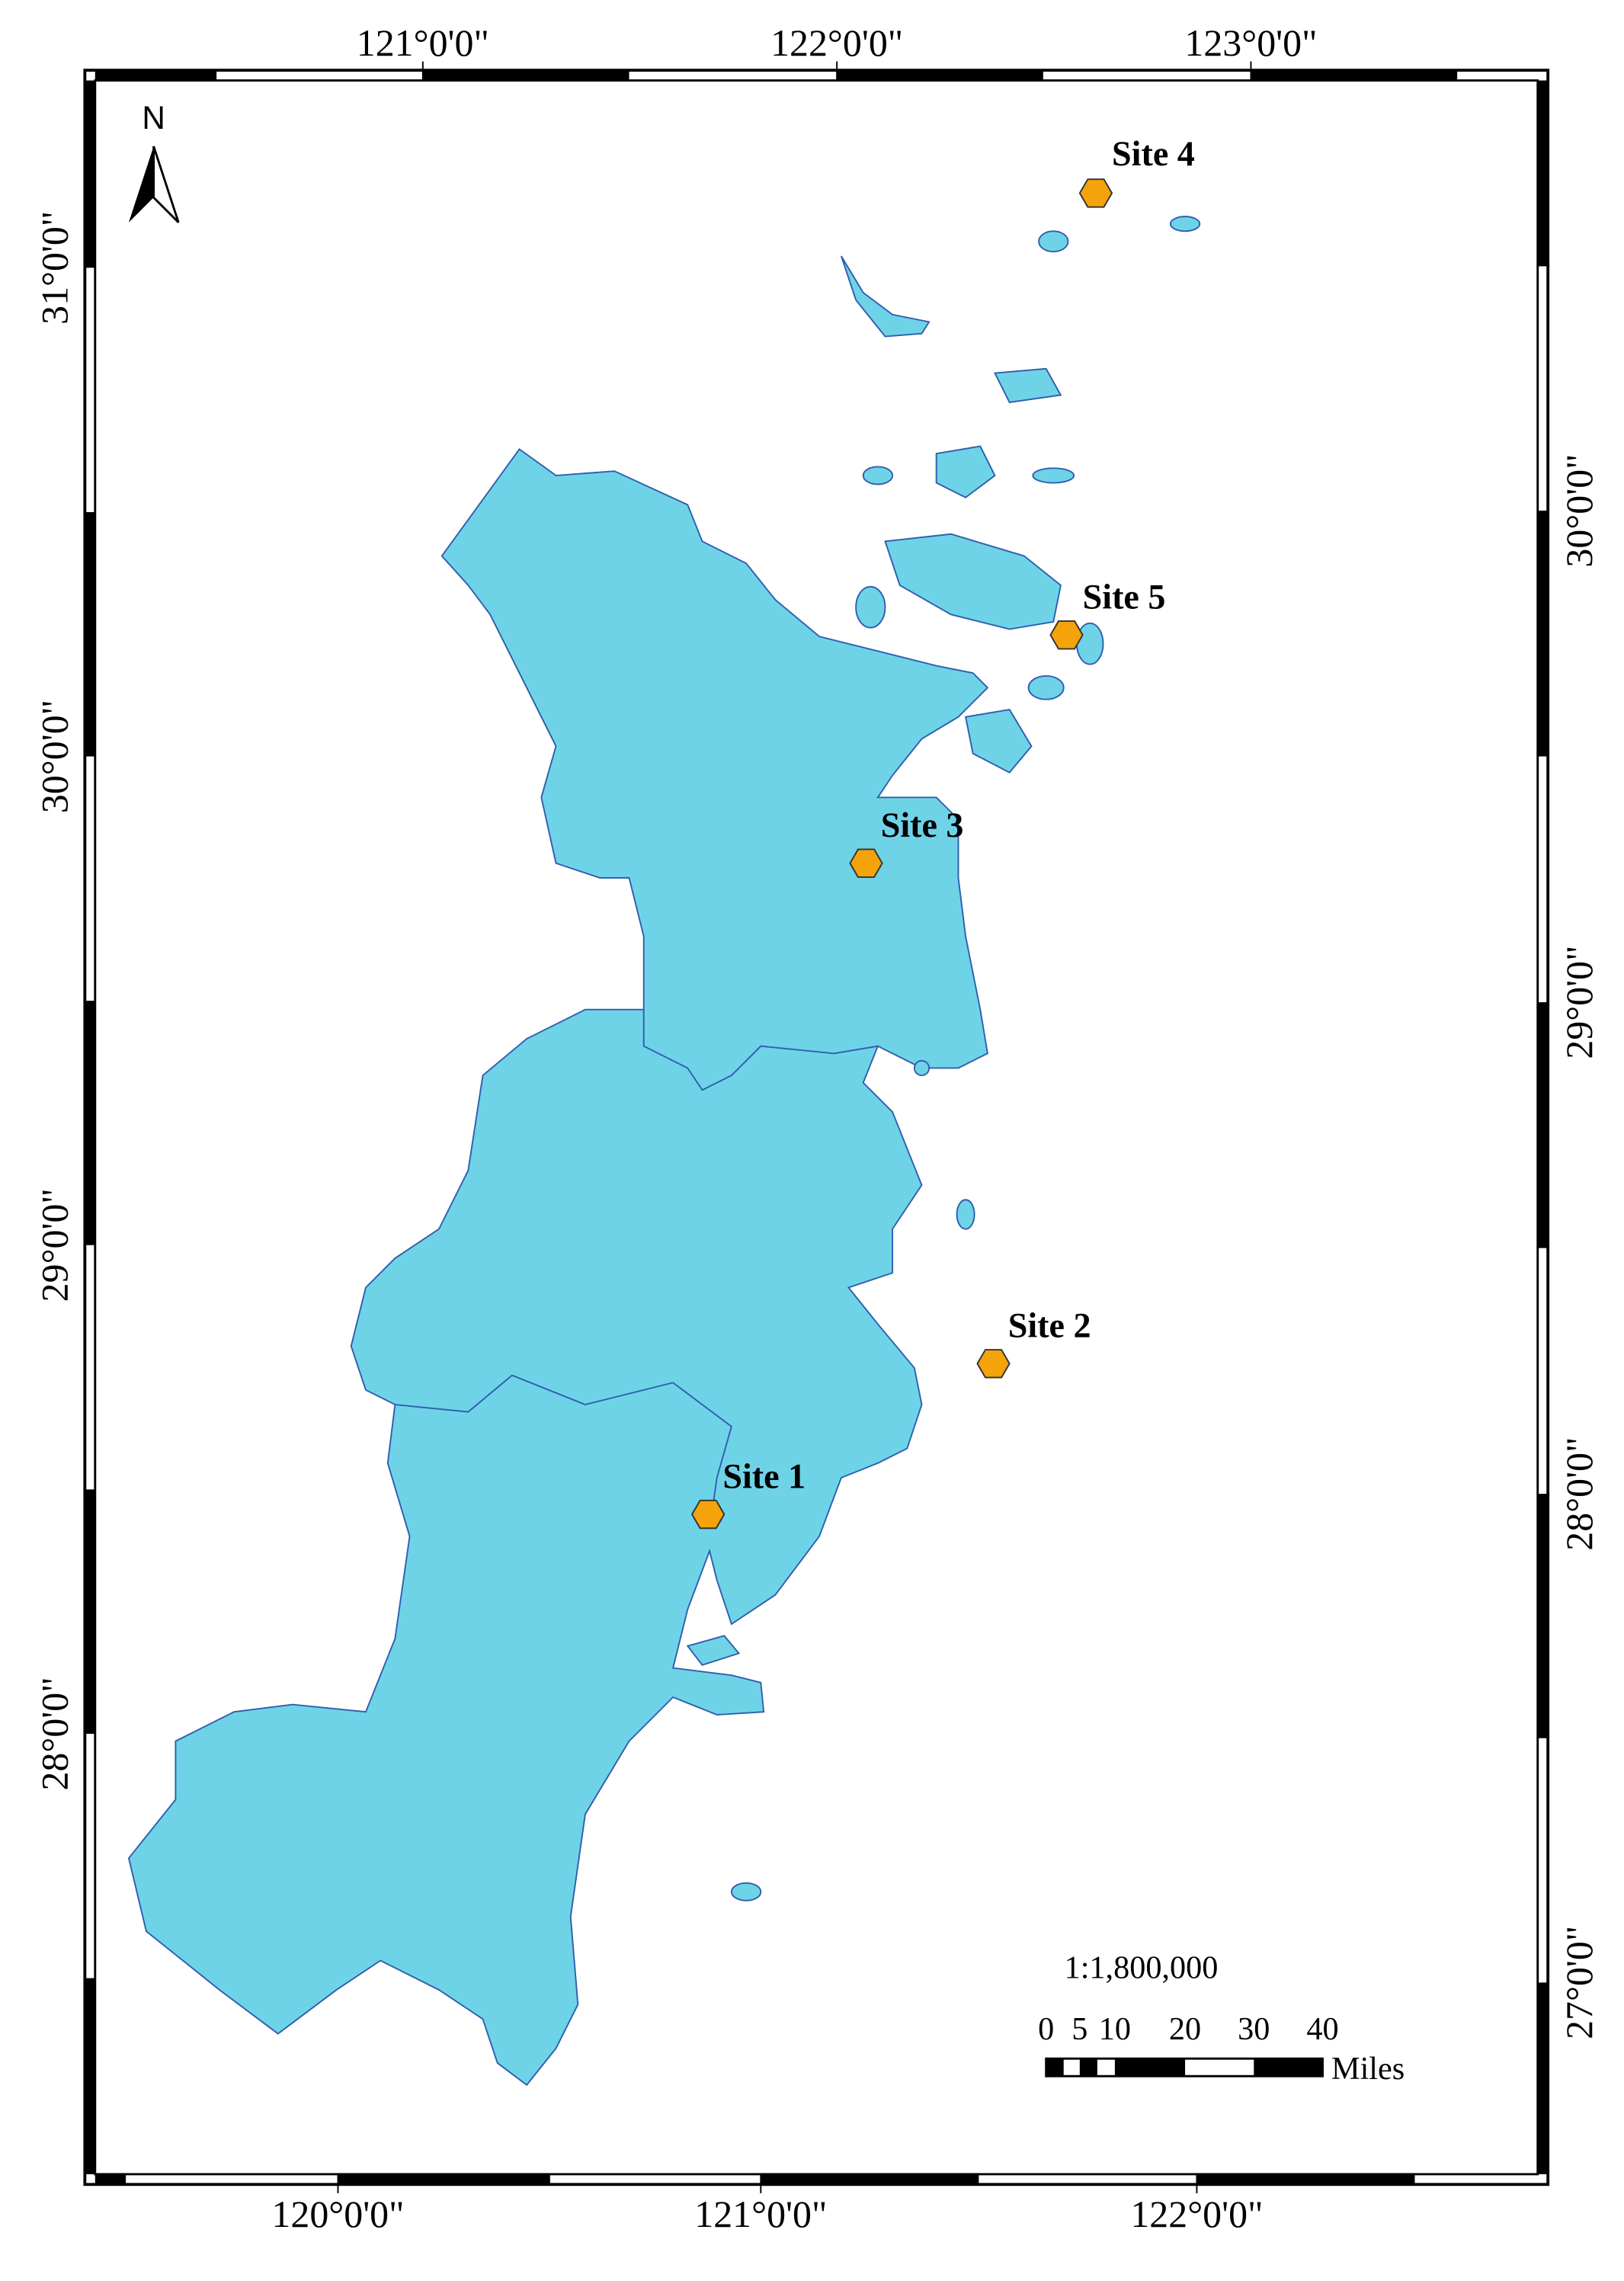  I want to click on site-label: Site 2, so click(1049, 1325).